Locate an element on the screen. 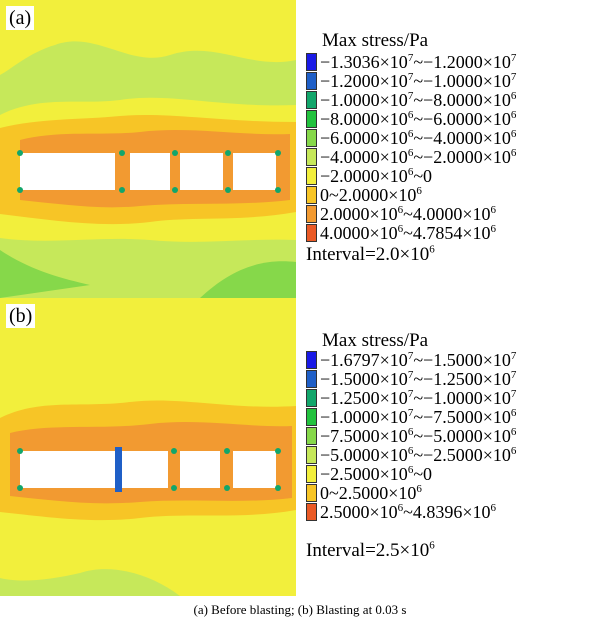 This screenshot has height=630, width=600. legend-item: −6.0000×106~−4.0000×106 is located at coordinates (451, 138).